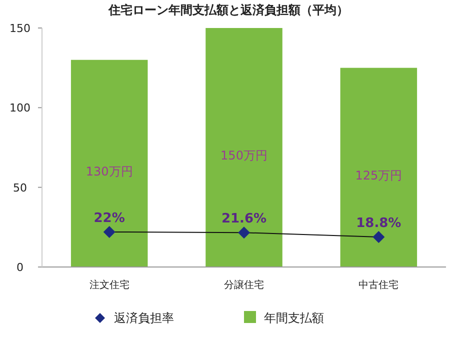  I want to click on x-tick-label: 分譲住宅, so click(244, 285).